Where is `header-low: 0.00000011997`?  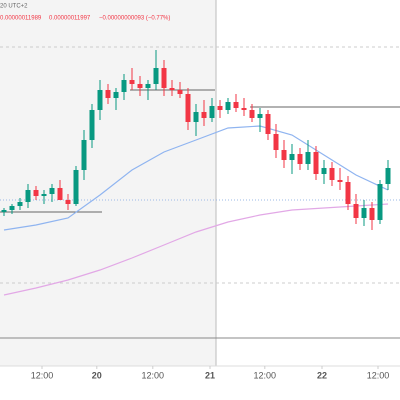
header-low: 0.00000011997 is located at coordinates (70, 19).